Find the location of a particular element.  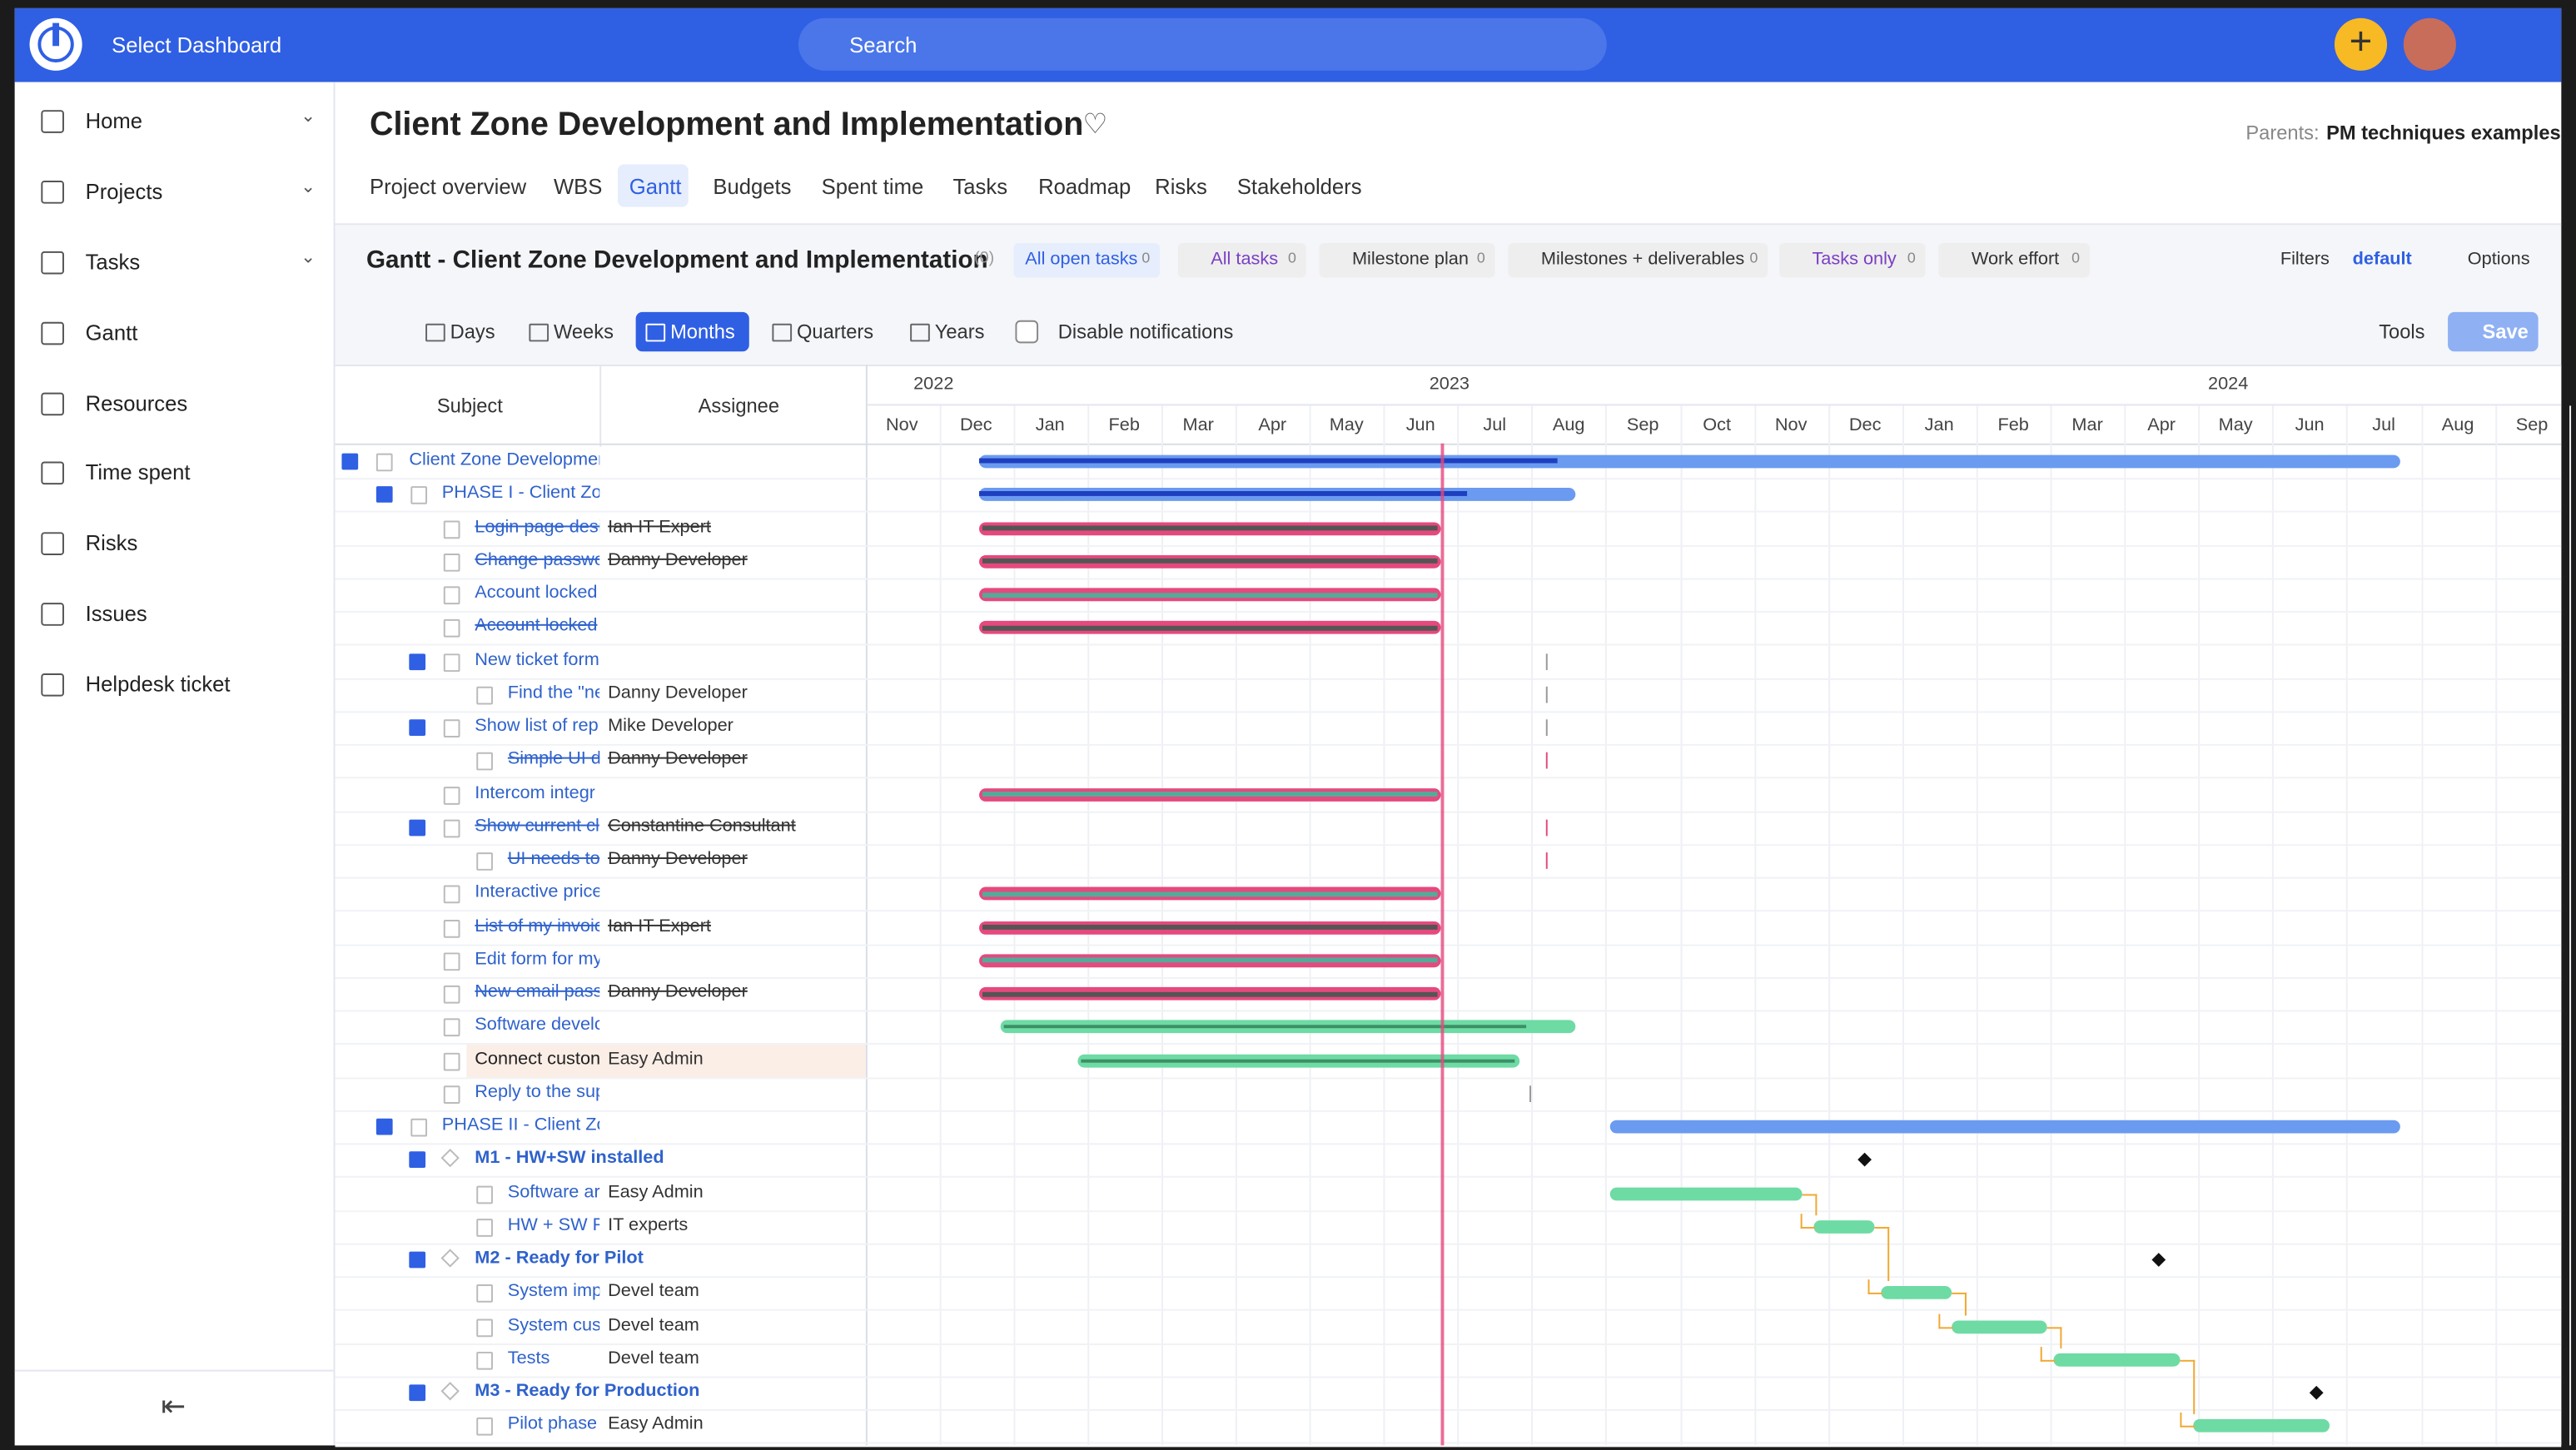

zoom-button: Weeks is located at coordinates (583, 332).